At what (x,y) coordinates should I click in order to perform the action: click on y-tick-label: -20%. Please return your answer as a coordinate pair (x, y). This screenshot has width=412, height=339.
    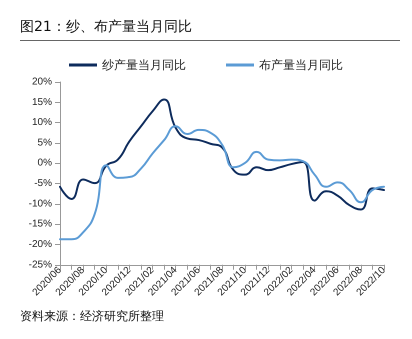
    Looking at the image, I should click on (40, 244).